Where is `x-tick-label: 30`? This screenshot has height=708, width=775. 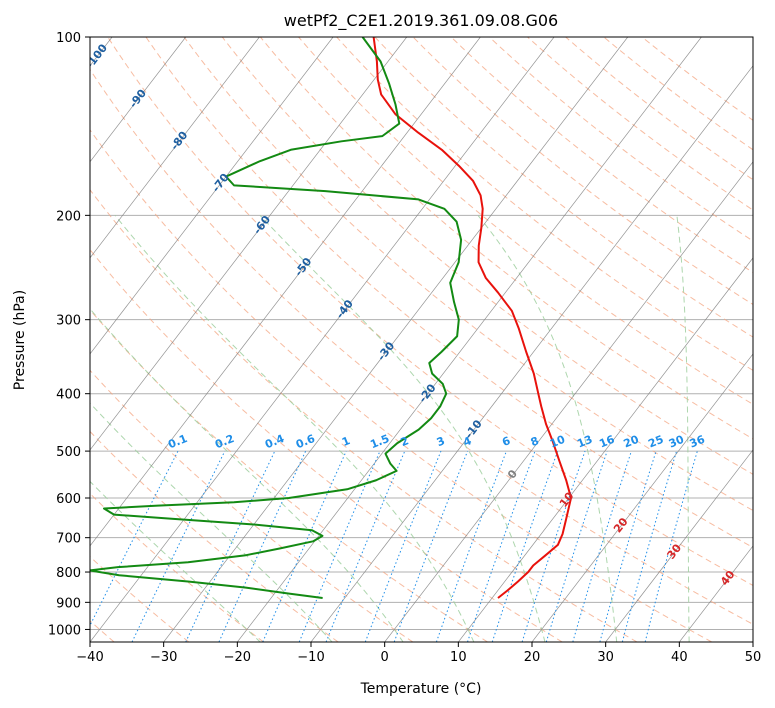
x-tick-label: 30 is located at coordinates (605, 657).